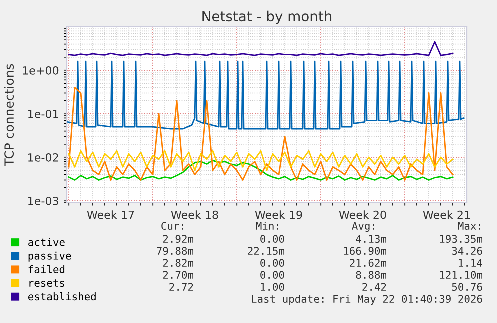 The width and height of the screenshot is (497, 323). I want to click on chart-title: Netstat - by month, so click(267, 17).